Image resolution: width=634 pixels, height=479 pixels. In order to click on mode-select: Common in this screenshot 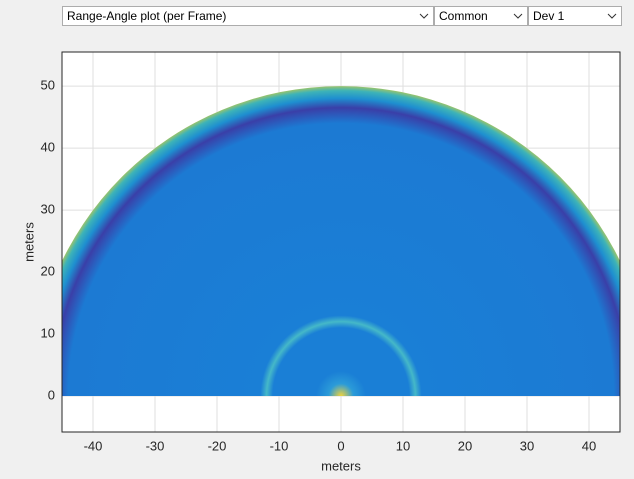, I will do `click(481, 16)`.